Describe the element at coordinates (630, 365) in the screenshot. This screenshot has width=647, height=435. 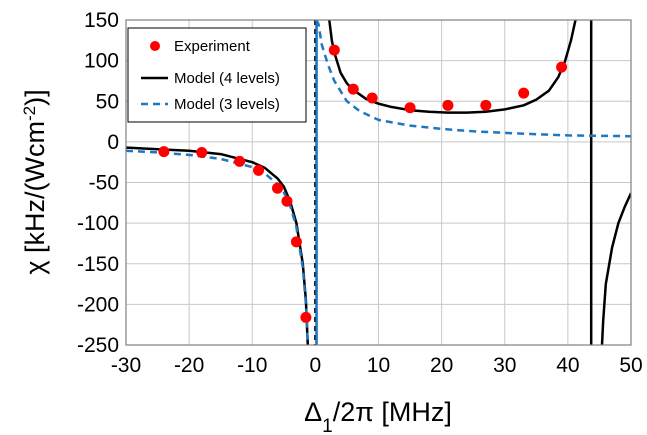
I see `x-tick-label: 50` at that location.